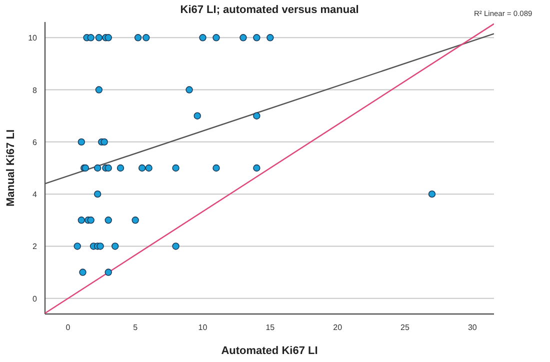 This screenshot has height=362, width=550. Describe the element at coordinates (35, 299) in the screenshot. I see `y-tick-label: 0` at that location.